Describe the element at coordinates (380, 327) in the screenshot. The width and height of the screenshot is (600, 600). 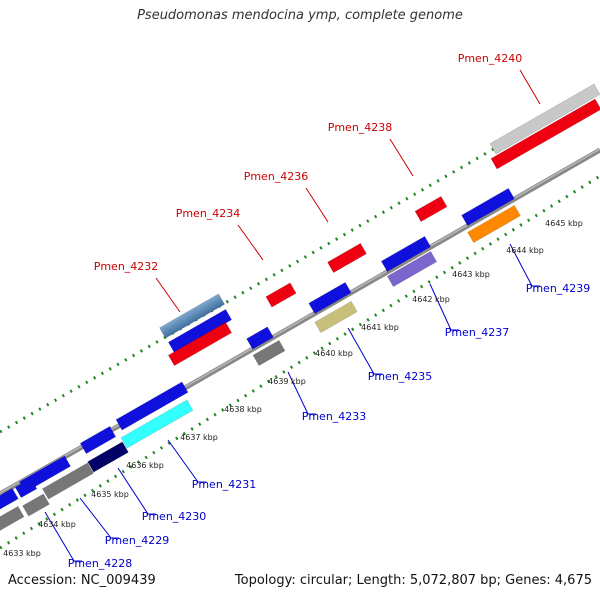
I see `kbp-tick-label: 4641 kbp` at that location.